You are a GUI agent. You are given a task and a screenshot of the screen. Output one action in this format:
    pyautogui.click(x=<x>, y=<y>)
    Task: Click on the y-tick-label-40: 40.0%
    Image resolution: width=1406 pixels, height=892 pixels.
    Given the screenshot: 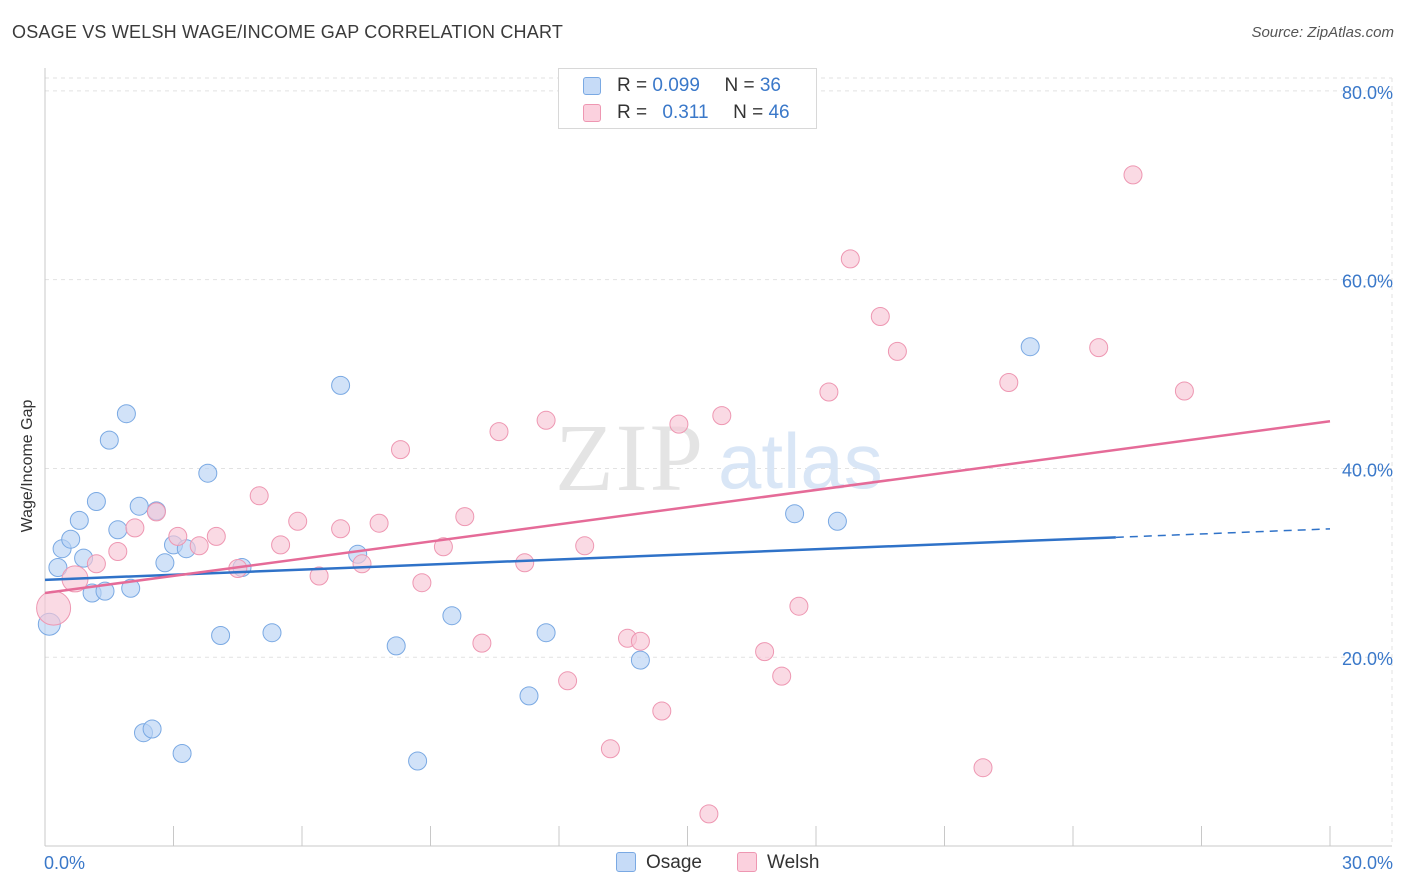 What is the action you would take?
    pyautogui.click(x=1367, y=470)
    